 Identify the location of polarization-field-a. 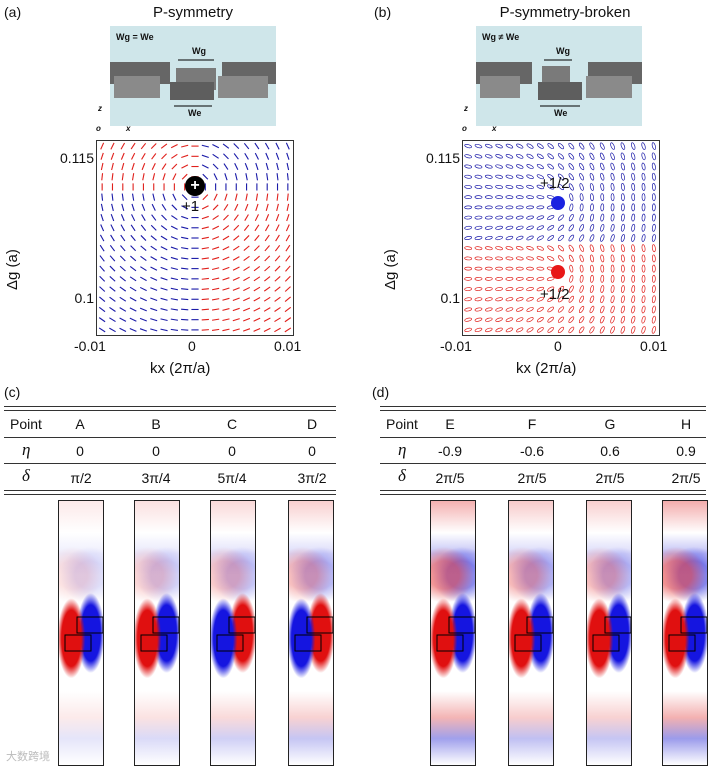
(195, 237).